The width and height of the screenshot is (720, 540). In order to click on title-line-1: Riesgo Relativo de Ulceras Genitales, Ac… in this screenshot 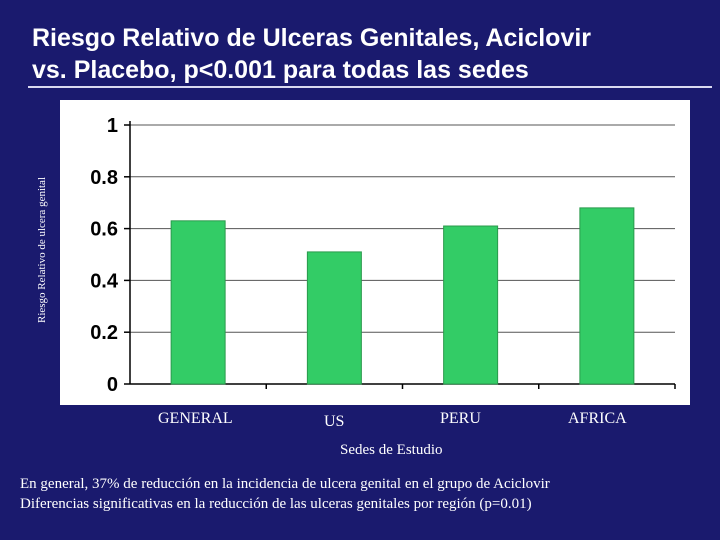, I will do `click(312, 38)`.